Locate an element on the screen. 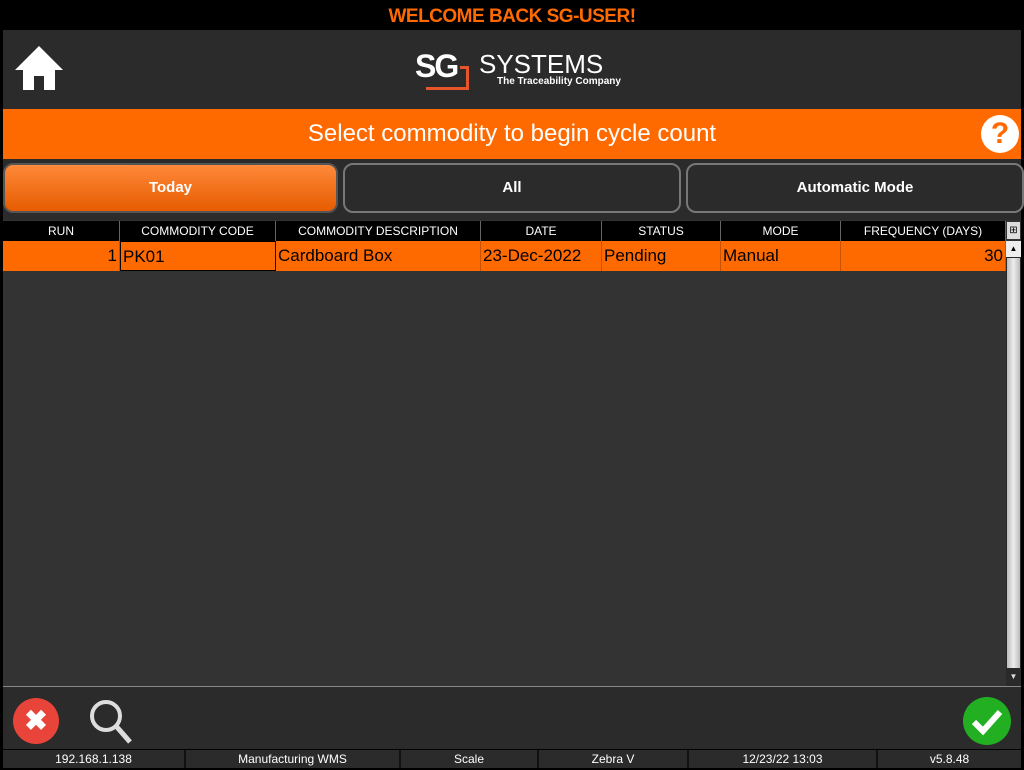 This screenshot has height=770, width=1024. cell-commodity-description: Cardboard Box is located at coordinates (378, 256).